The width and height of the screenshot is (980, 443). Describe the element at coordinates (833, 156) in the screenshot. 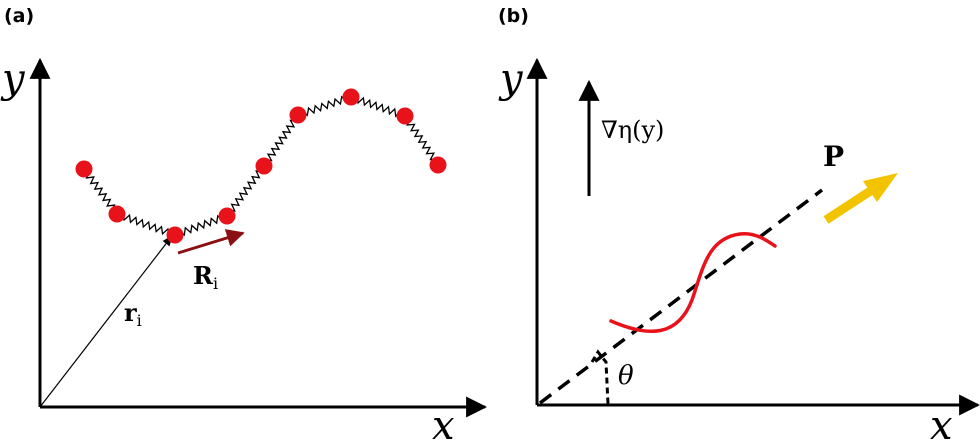

I see `polarization-label: P` at that location.